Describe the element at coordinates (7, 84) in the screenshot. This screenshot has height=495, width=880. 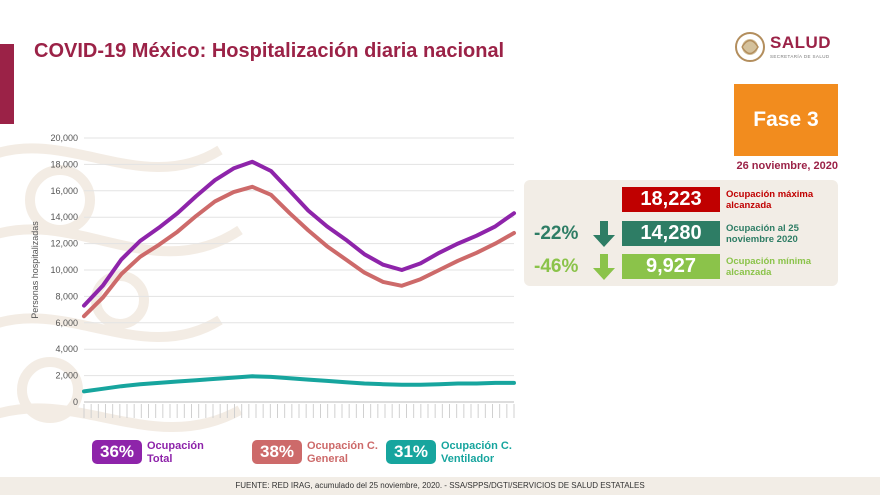
I see `left-accent-bar` at that location.